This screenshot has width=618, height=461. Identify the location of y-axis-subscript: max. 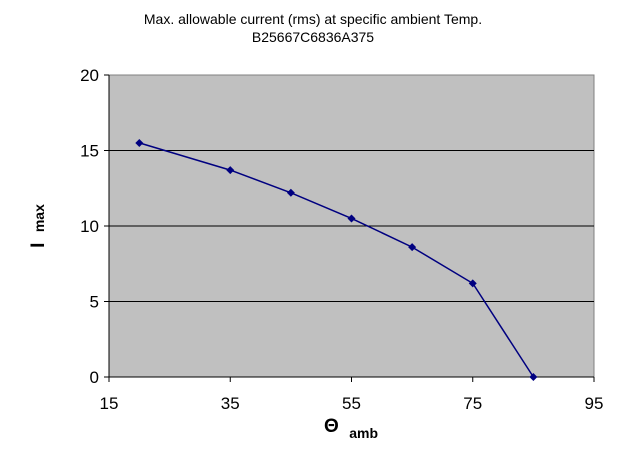
(39, 218).